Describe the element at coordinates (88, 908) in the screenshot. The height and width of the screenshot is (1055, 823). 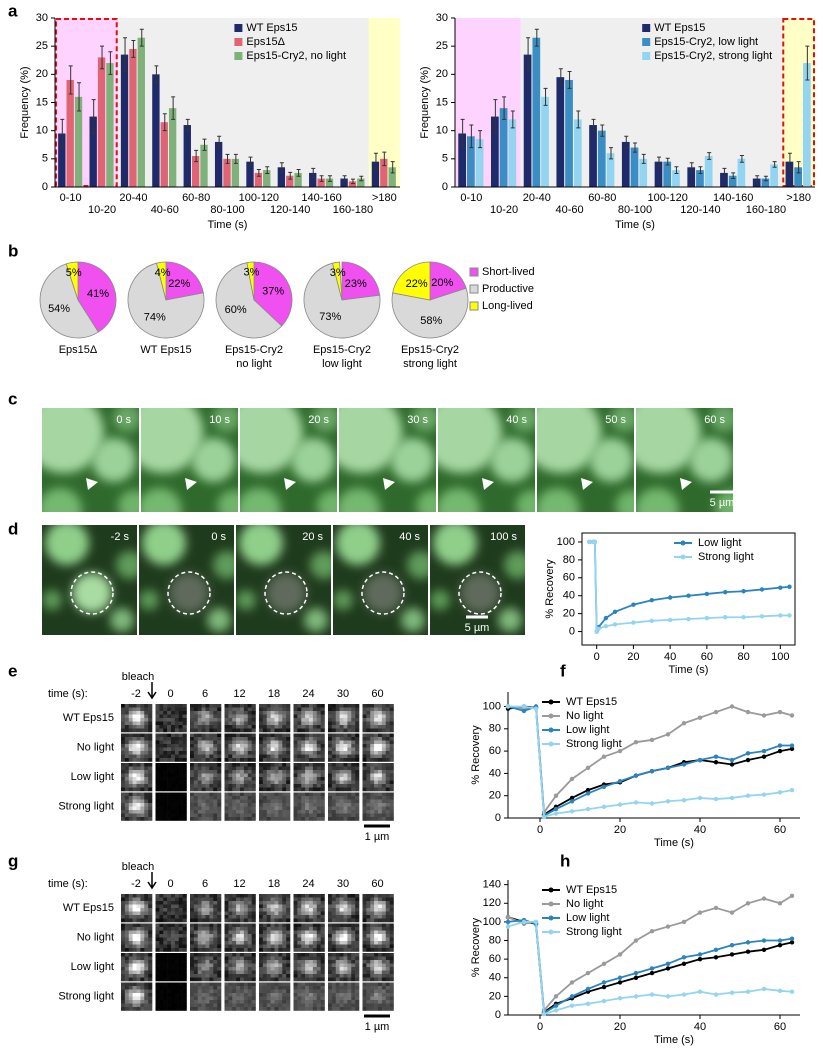
I see `row-label: WT Eps15` at that location.